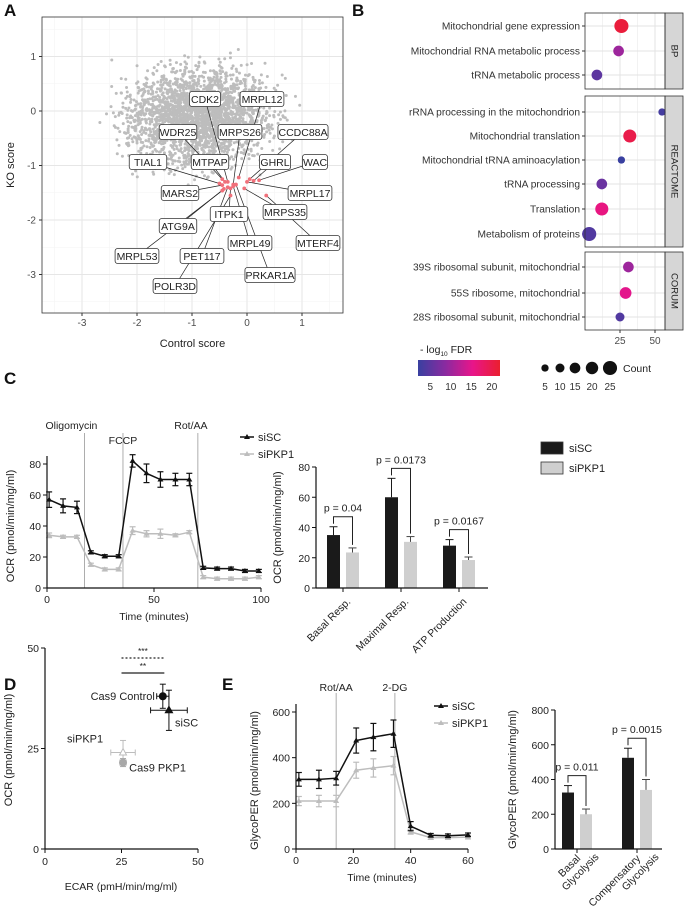 This screenshot has height=918, width=685. Describe the element at coordinates (540, 815) in the screenshot. I see `y-tick-label: 200` at that location.